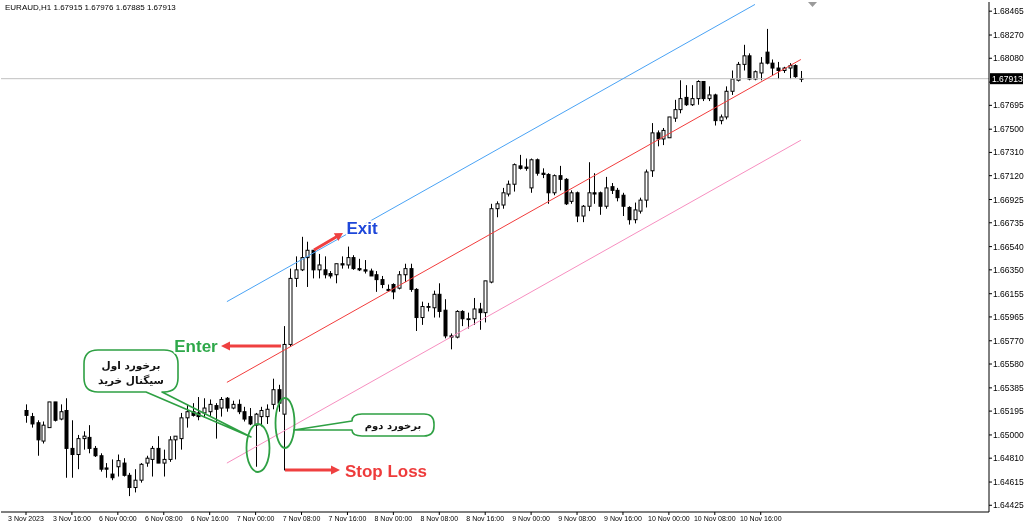  Describe the element at coordinates (131, 373) in the screenshot. I see `annotation: برخورد اول سیگنال خرید` at that location.